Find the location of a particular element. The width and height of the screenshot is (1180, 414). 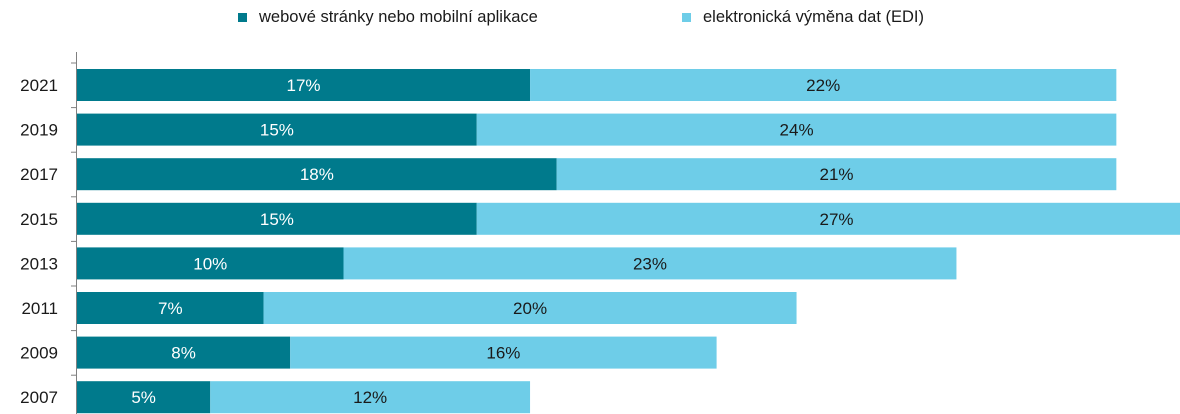

data-label: 17% is located at coordinates (304, 85).